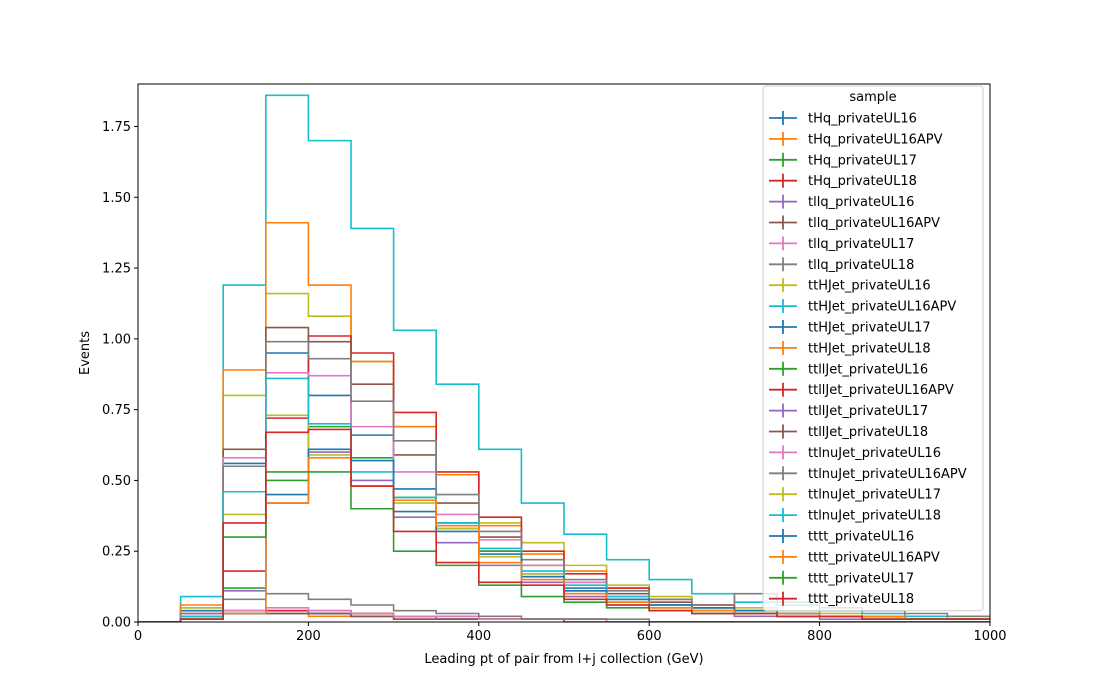  What do you see at coordinates (874, 495) in the screenshot?
I see `legend-label: ttlnuJet_privateUL17` at bounding box center [874, 495].